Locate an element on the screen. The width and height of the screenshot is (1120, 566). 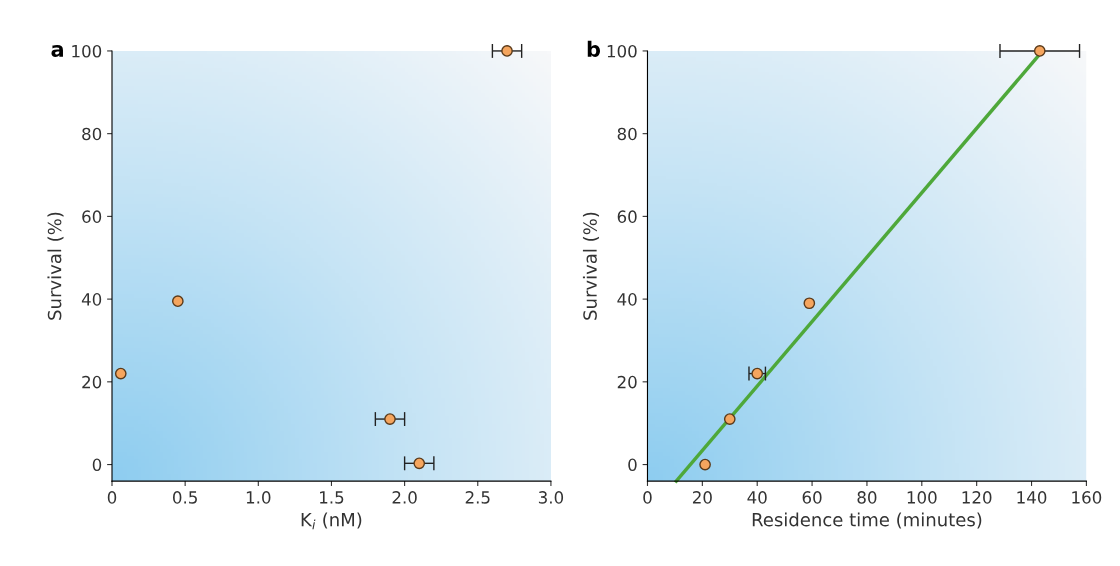
x-axis-title: Residence time (minutes) is located at coordinates (867, 520).